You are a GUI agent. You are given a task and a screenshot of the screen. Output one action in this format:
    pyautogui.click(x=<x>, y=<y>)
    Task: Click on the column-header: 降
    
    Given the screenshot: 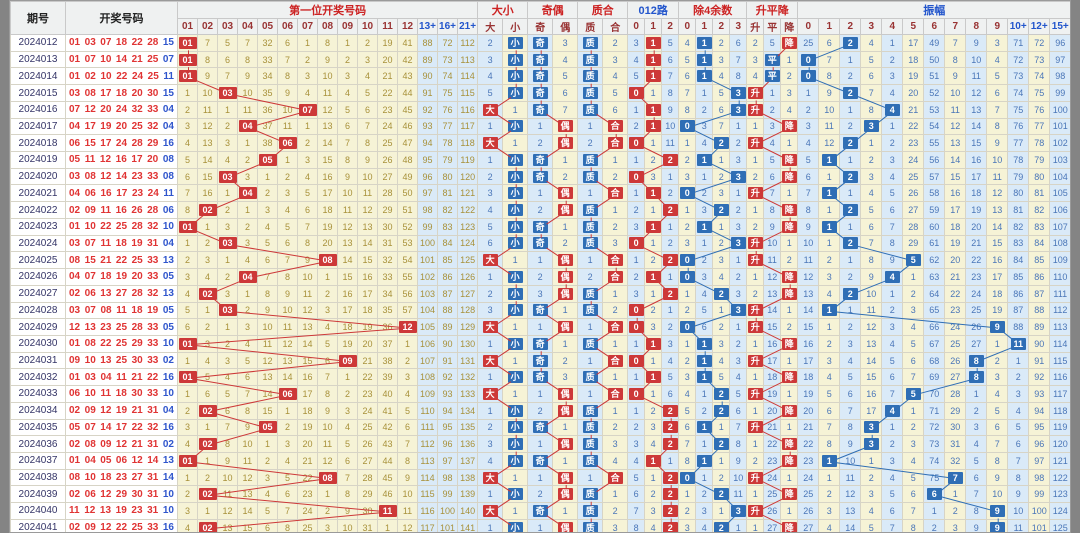 What is the action you would take?
    pyautogui.click(x=789, y=26)
    